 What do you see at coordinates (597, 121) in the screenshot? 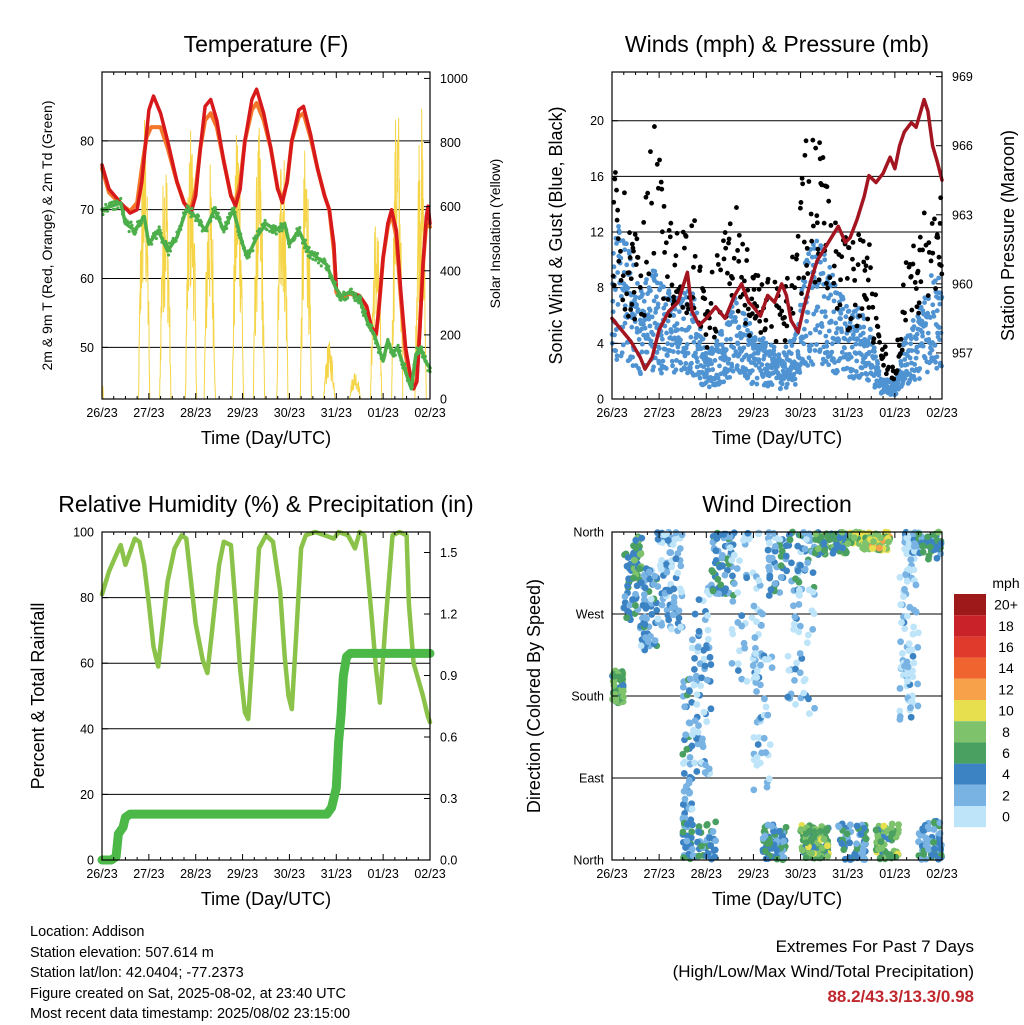
I see `y-tick-label: 20` at bounding box center [597, 121].